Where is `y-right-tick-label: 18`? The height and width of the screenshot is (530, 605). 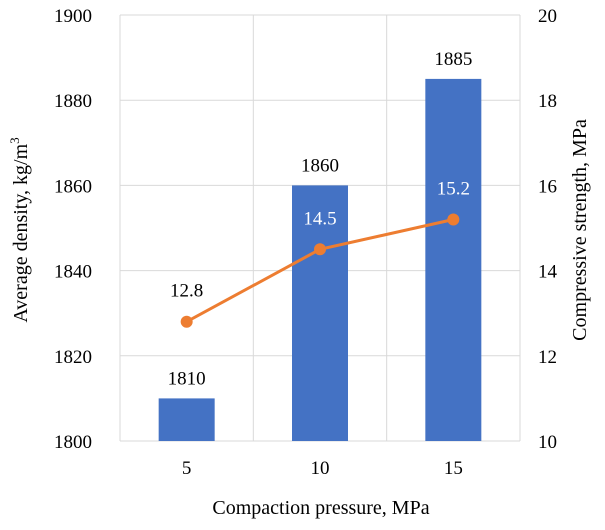 y-right-tick-label: 18 is located at coordinates (547, 101).